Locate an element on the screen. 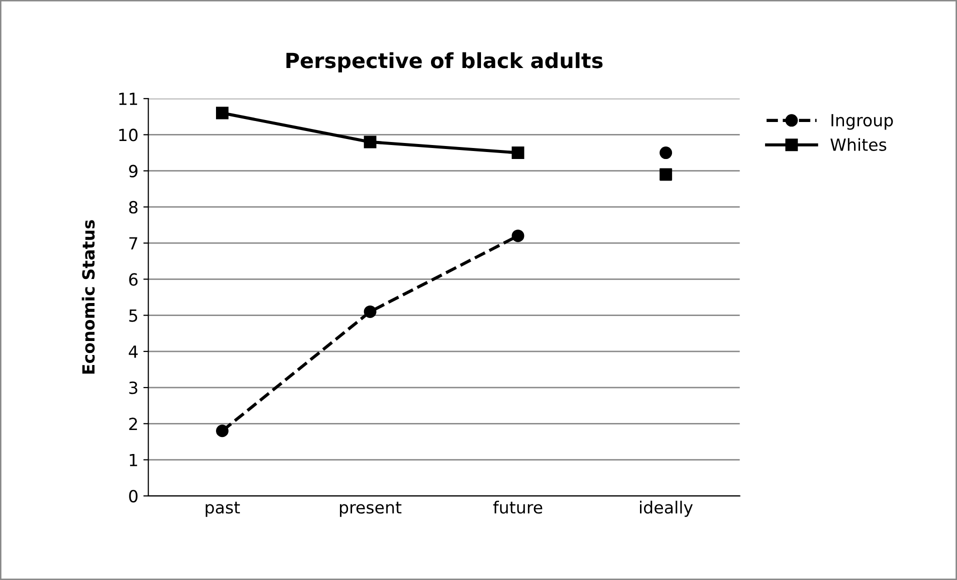 The height and width of the screenshot is (580, 957). y-tick-label: 11 is located at coordinates (128, 98).